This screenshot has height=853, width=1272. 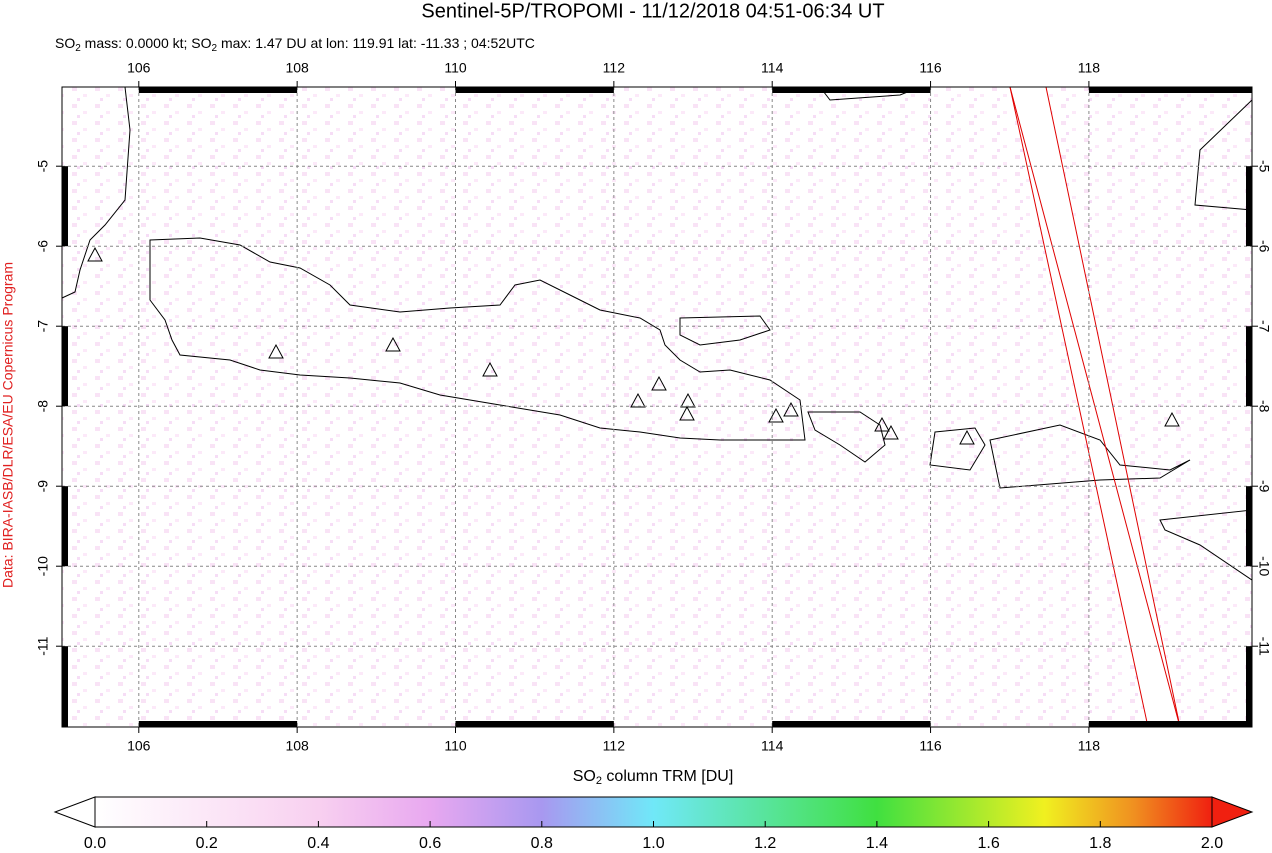 What do you see at coordinates (1212, 843) in the screenshot?
I see `colorbar-tick-label: 2.0` at bounding box center [1212, 843].